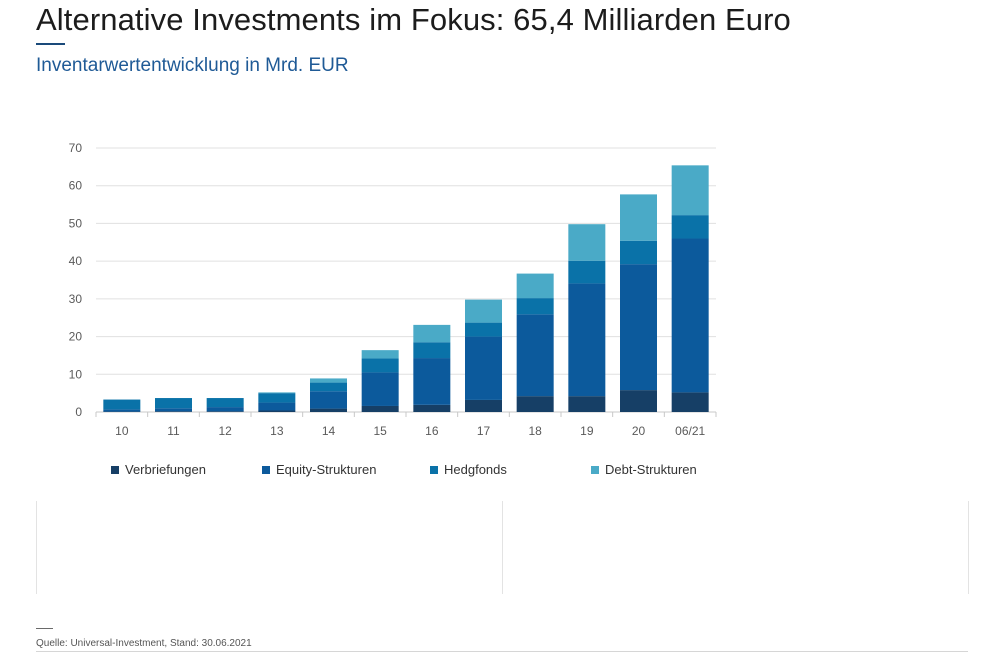  Describe the element at coordinates (535, 431) in the screenshot. I see `x-tick-label: 18` at that location.